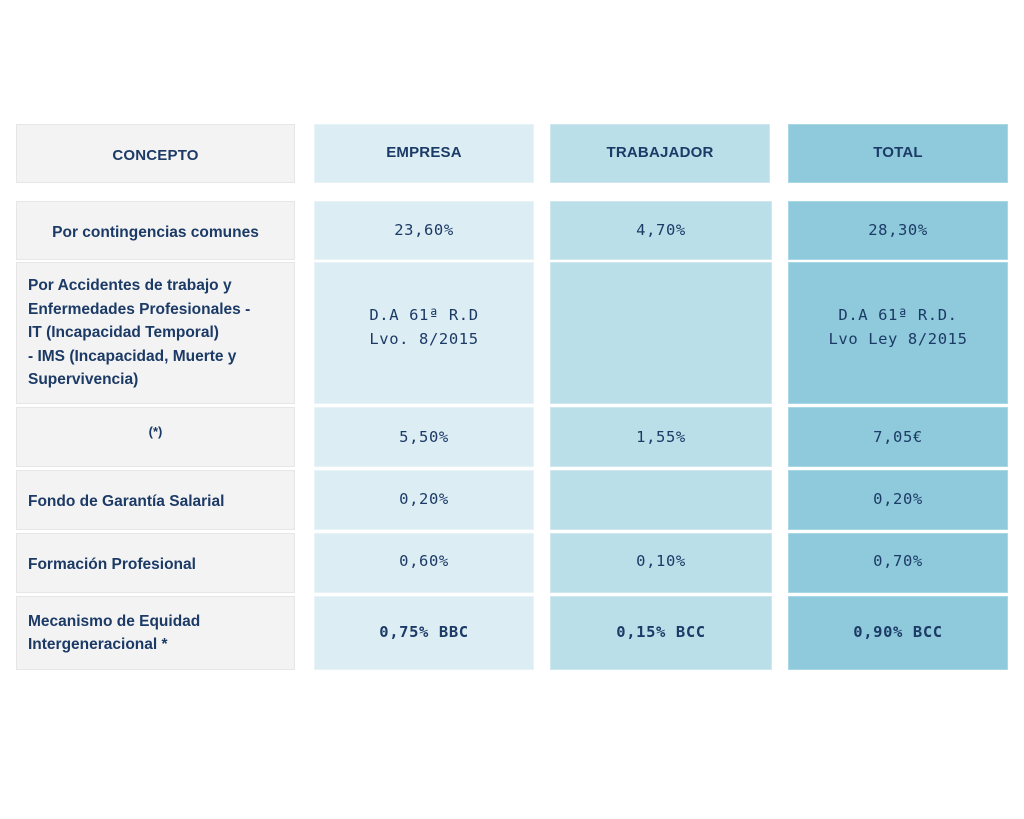 The width and height of the screenshot is (1024, 819). I want to click on total-value: 7,05€, so click(898, 437).